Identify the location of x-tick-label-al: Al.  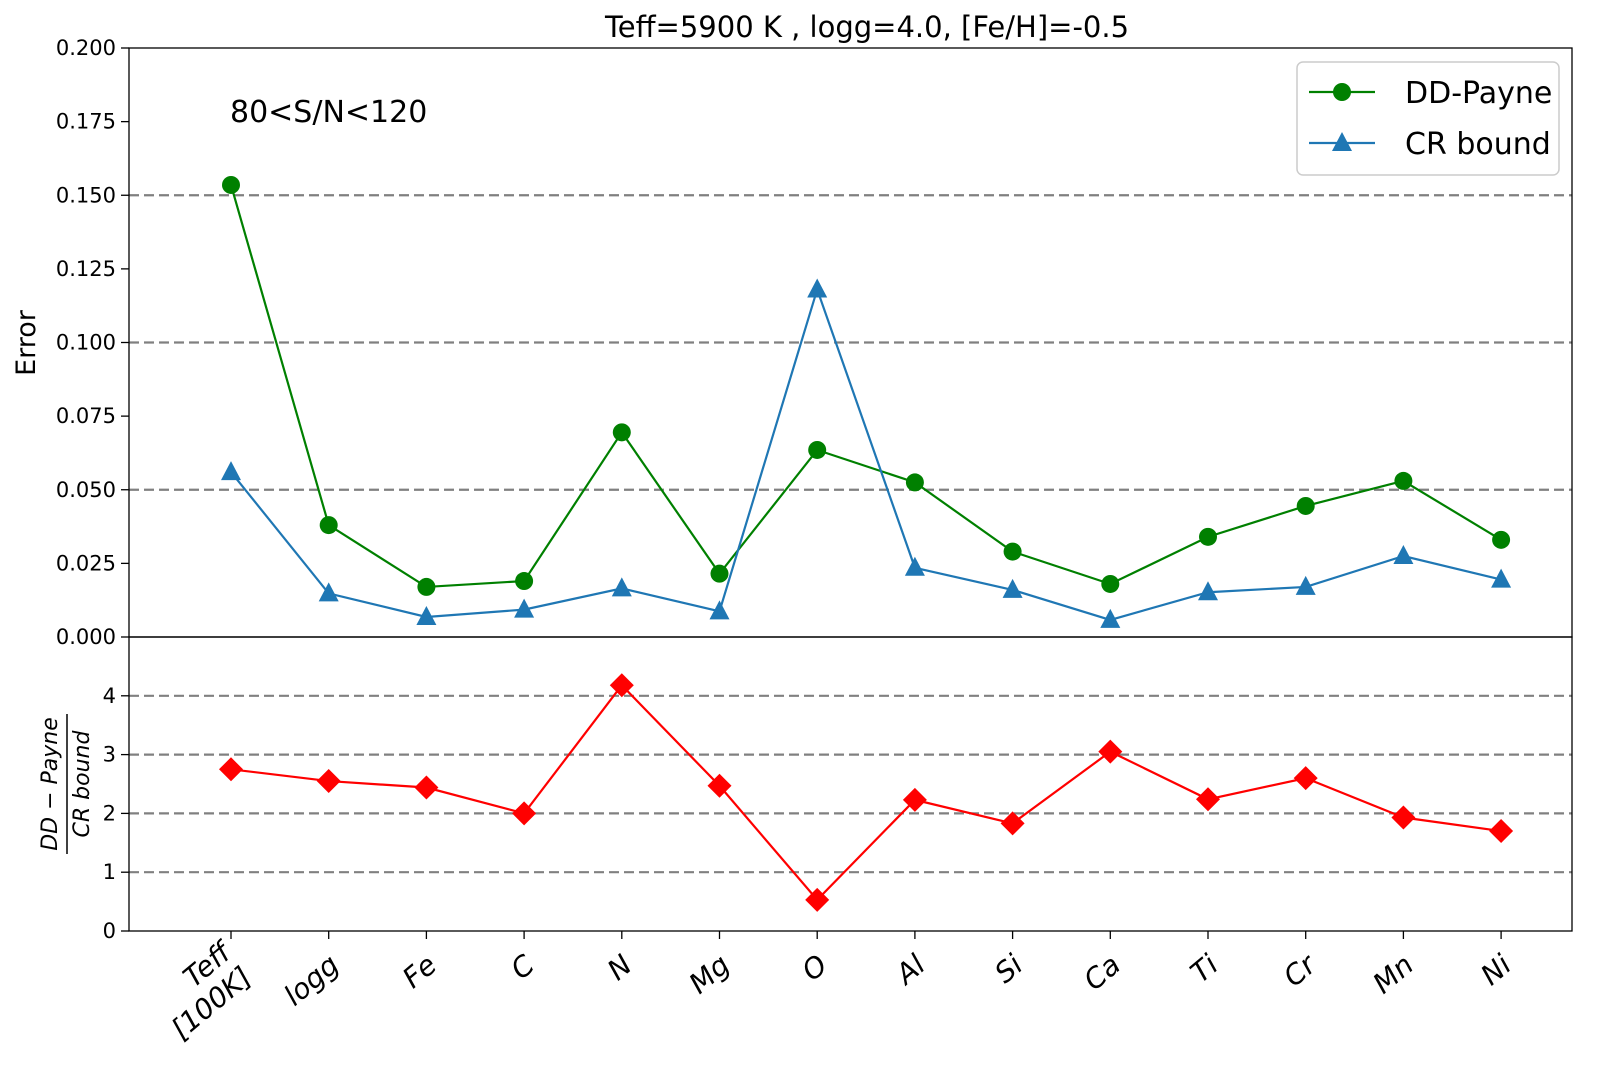
(910, 970).